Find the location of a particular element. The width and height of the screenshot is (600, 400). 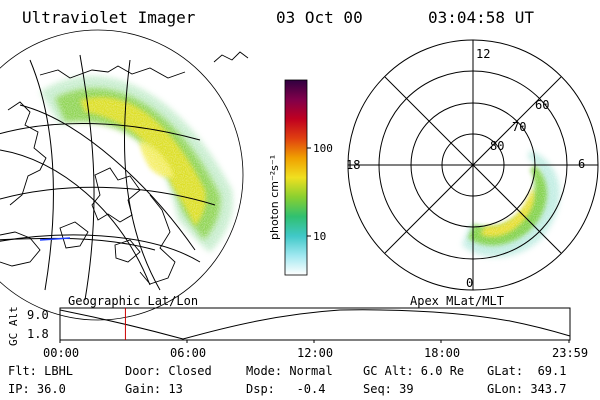

colorbar: 100 10 photon cm⁻²s⁻¹ is located at coordinates (300, 177).